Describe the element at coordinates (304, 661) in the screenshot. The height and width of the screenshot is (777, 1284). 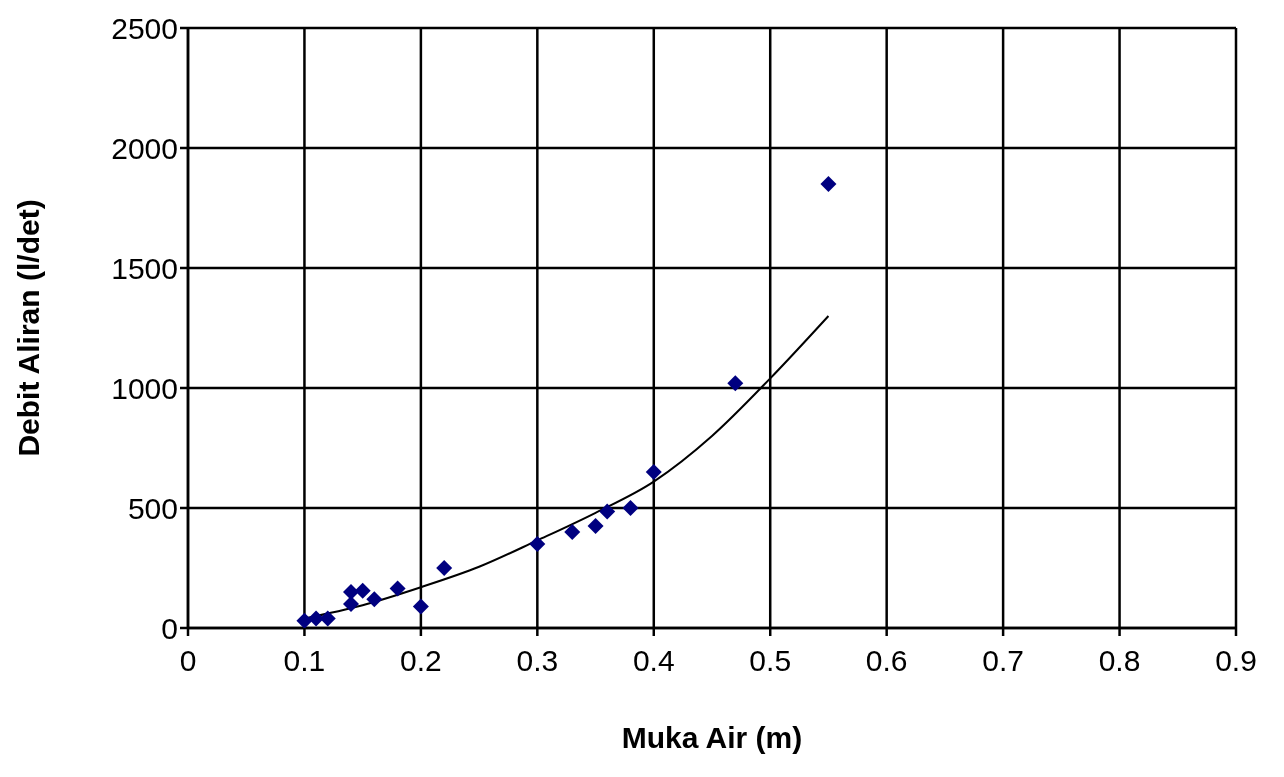
I see `x-tick-label: 0.1` at that location.